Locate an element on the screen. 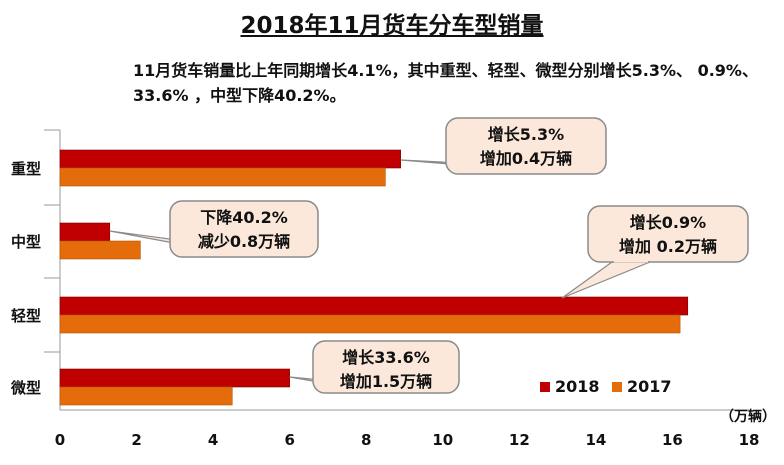  x-tick-label-8: 16 is located at coordinates (672, 440).